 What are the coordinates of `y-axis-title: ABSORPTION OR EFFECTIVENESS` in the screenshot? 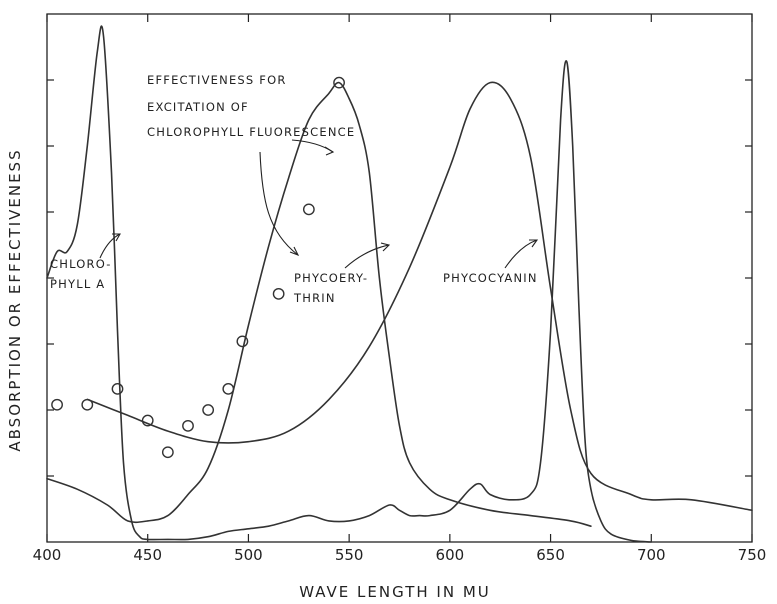 It's located at (15, 299).